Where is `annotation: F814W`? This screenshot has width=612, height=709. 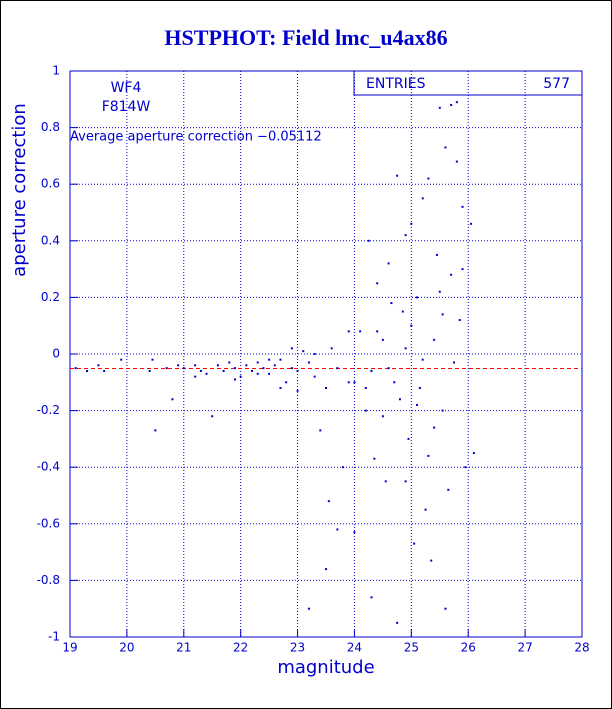 annotation: F814W is located at coordinates (126, 107).